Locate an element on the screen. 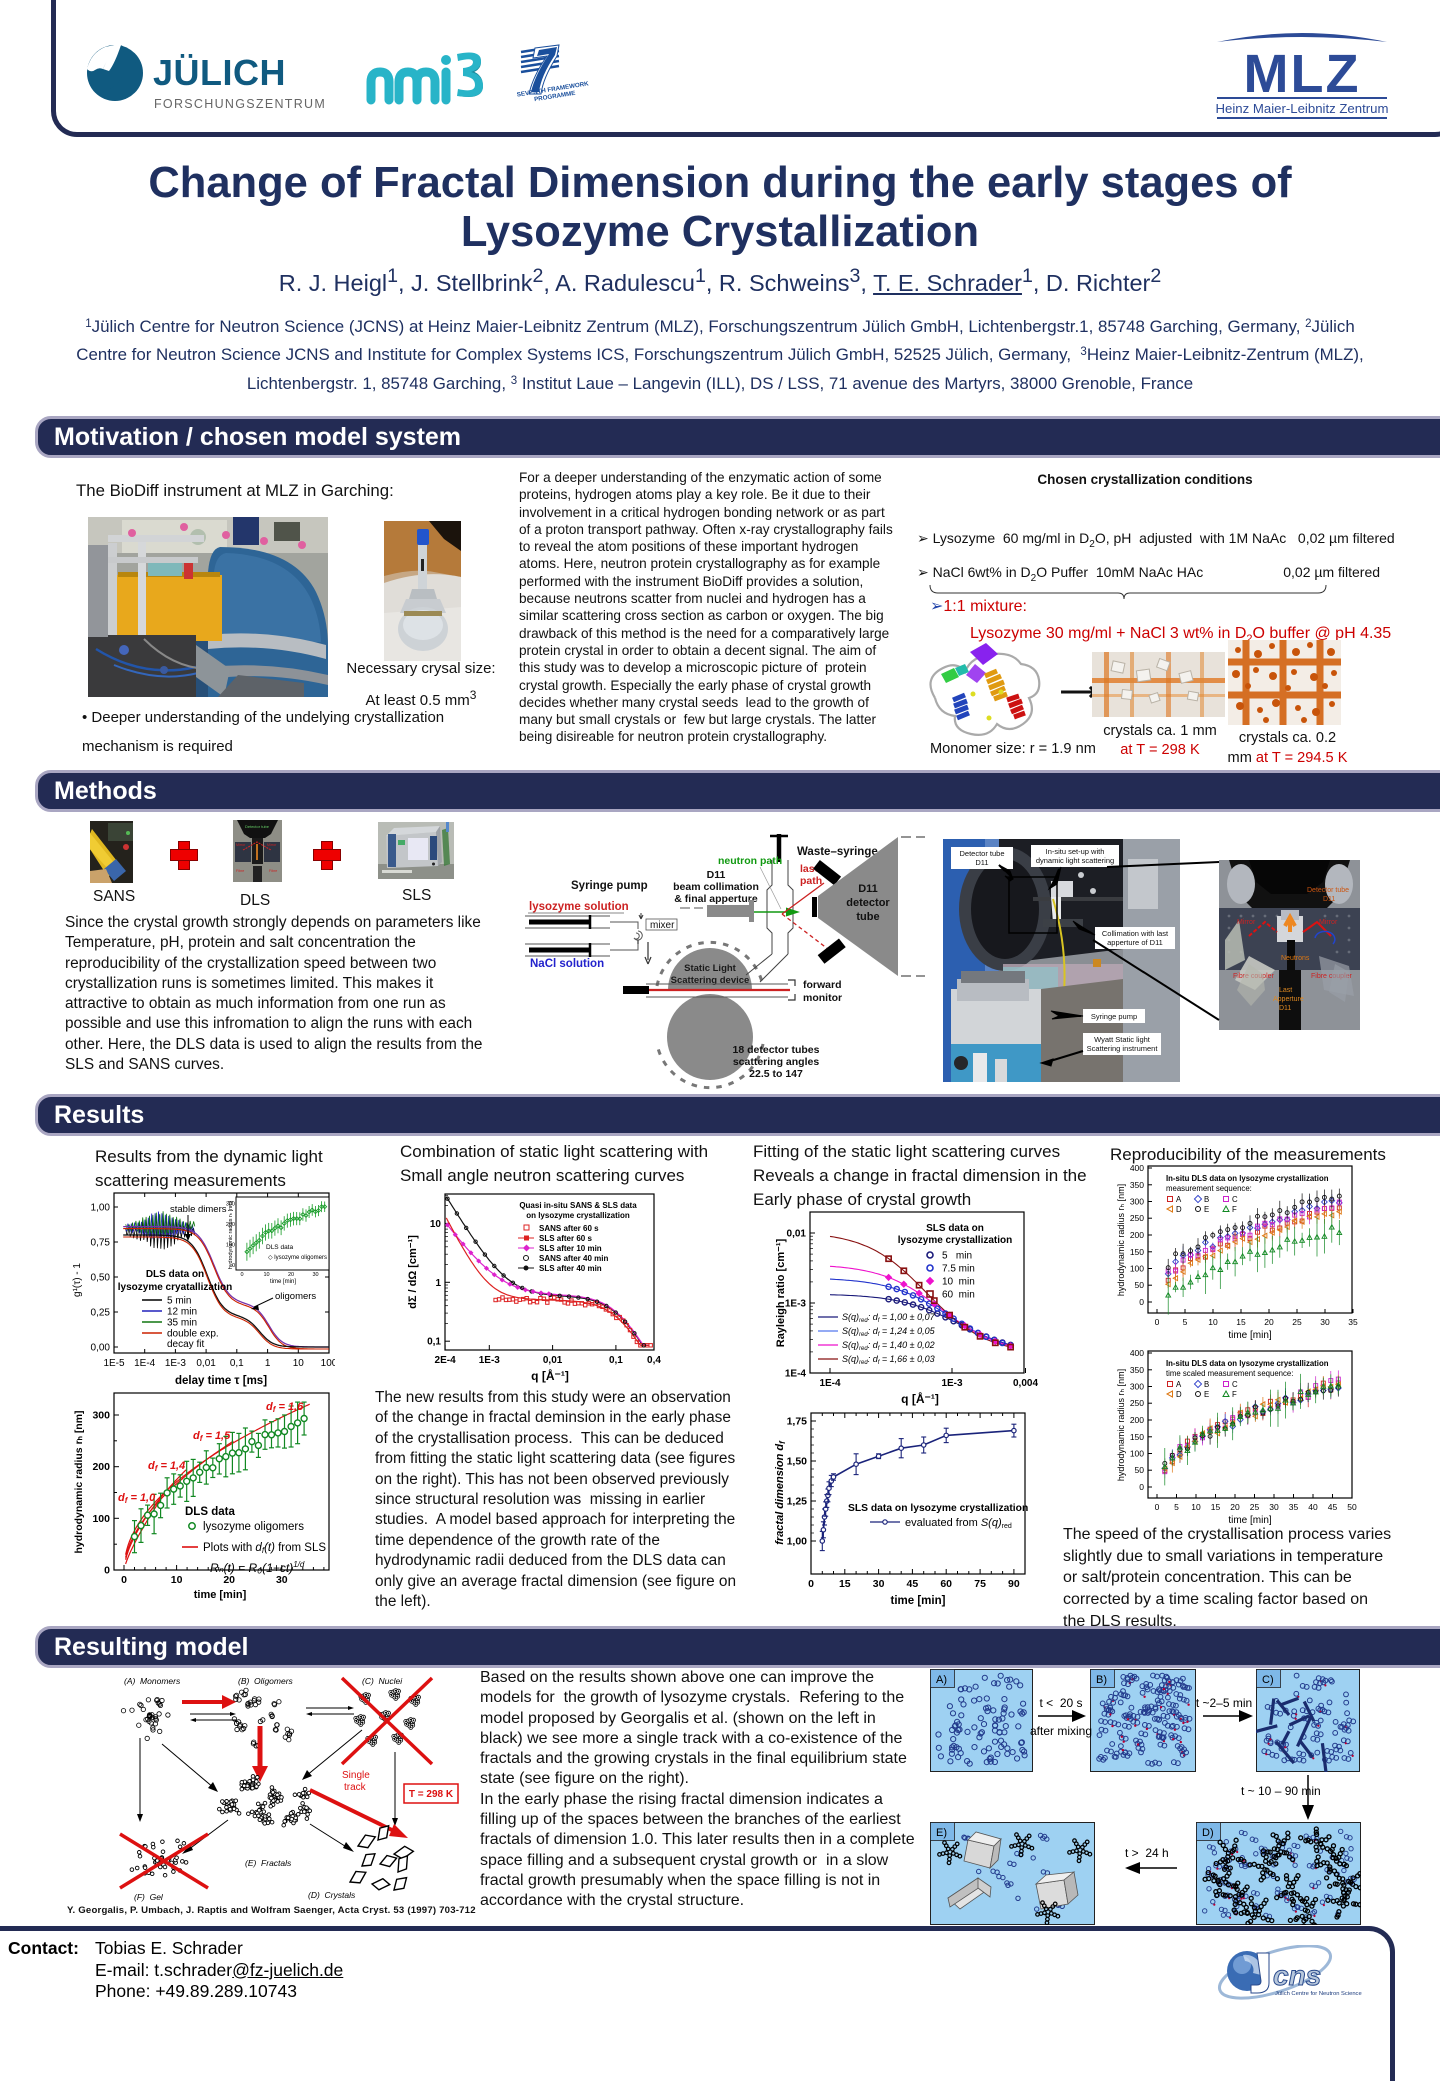  svg-text: B is located at coordinates (1206, 1199).